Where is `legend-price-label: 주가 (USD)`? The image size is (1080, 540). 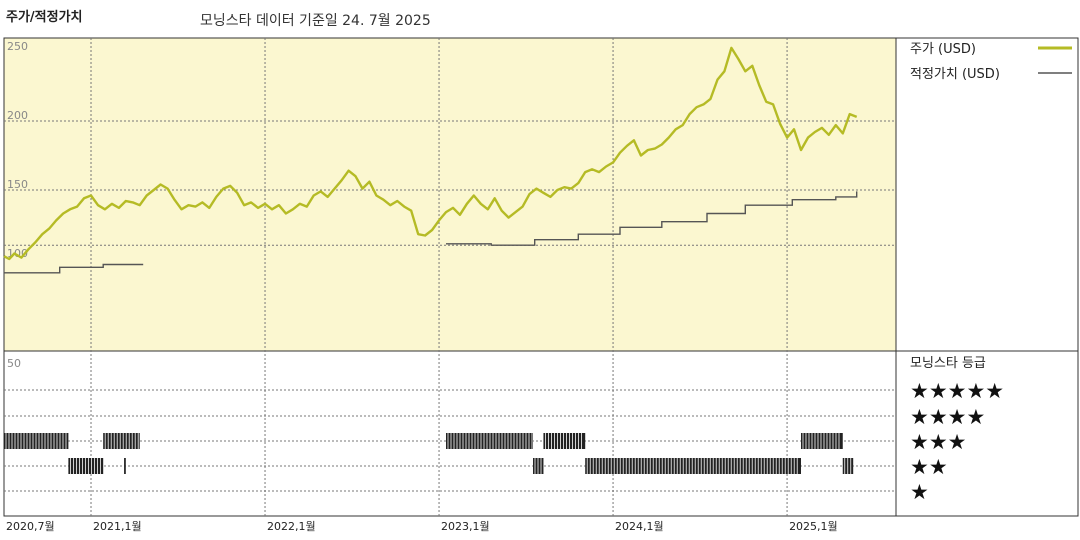
legend-price-label: 주가 (USD) is located at coordinates (943, 49).